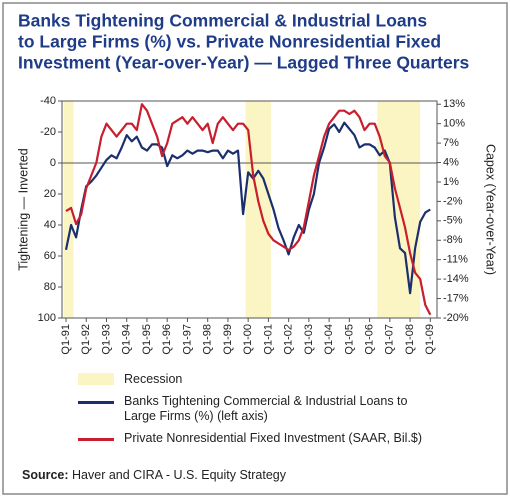 The image size is (510, 497). I want to click on y2-tick-label: 7%, so click(451, 143).